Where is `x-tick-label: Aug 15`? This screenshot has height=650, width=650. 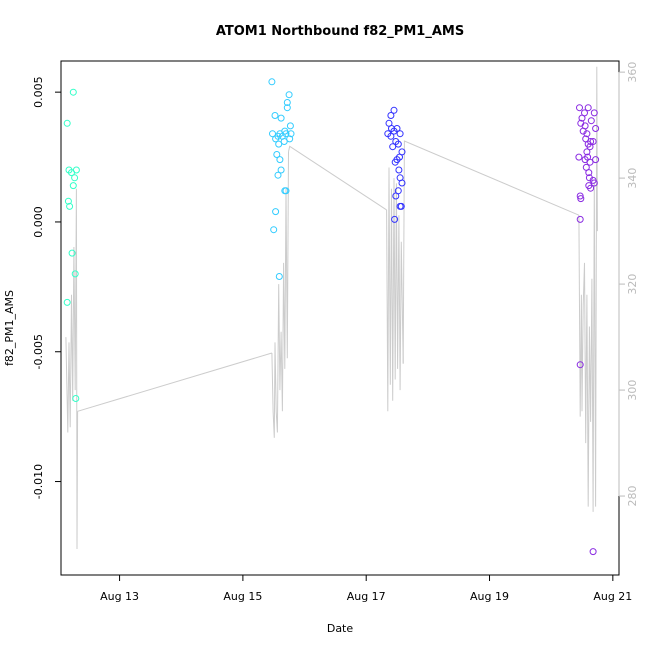 x-tick-label: Aug 15 is located at coordinates (242, 596).